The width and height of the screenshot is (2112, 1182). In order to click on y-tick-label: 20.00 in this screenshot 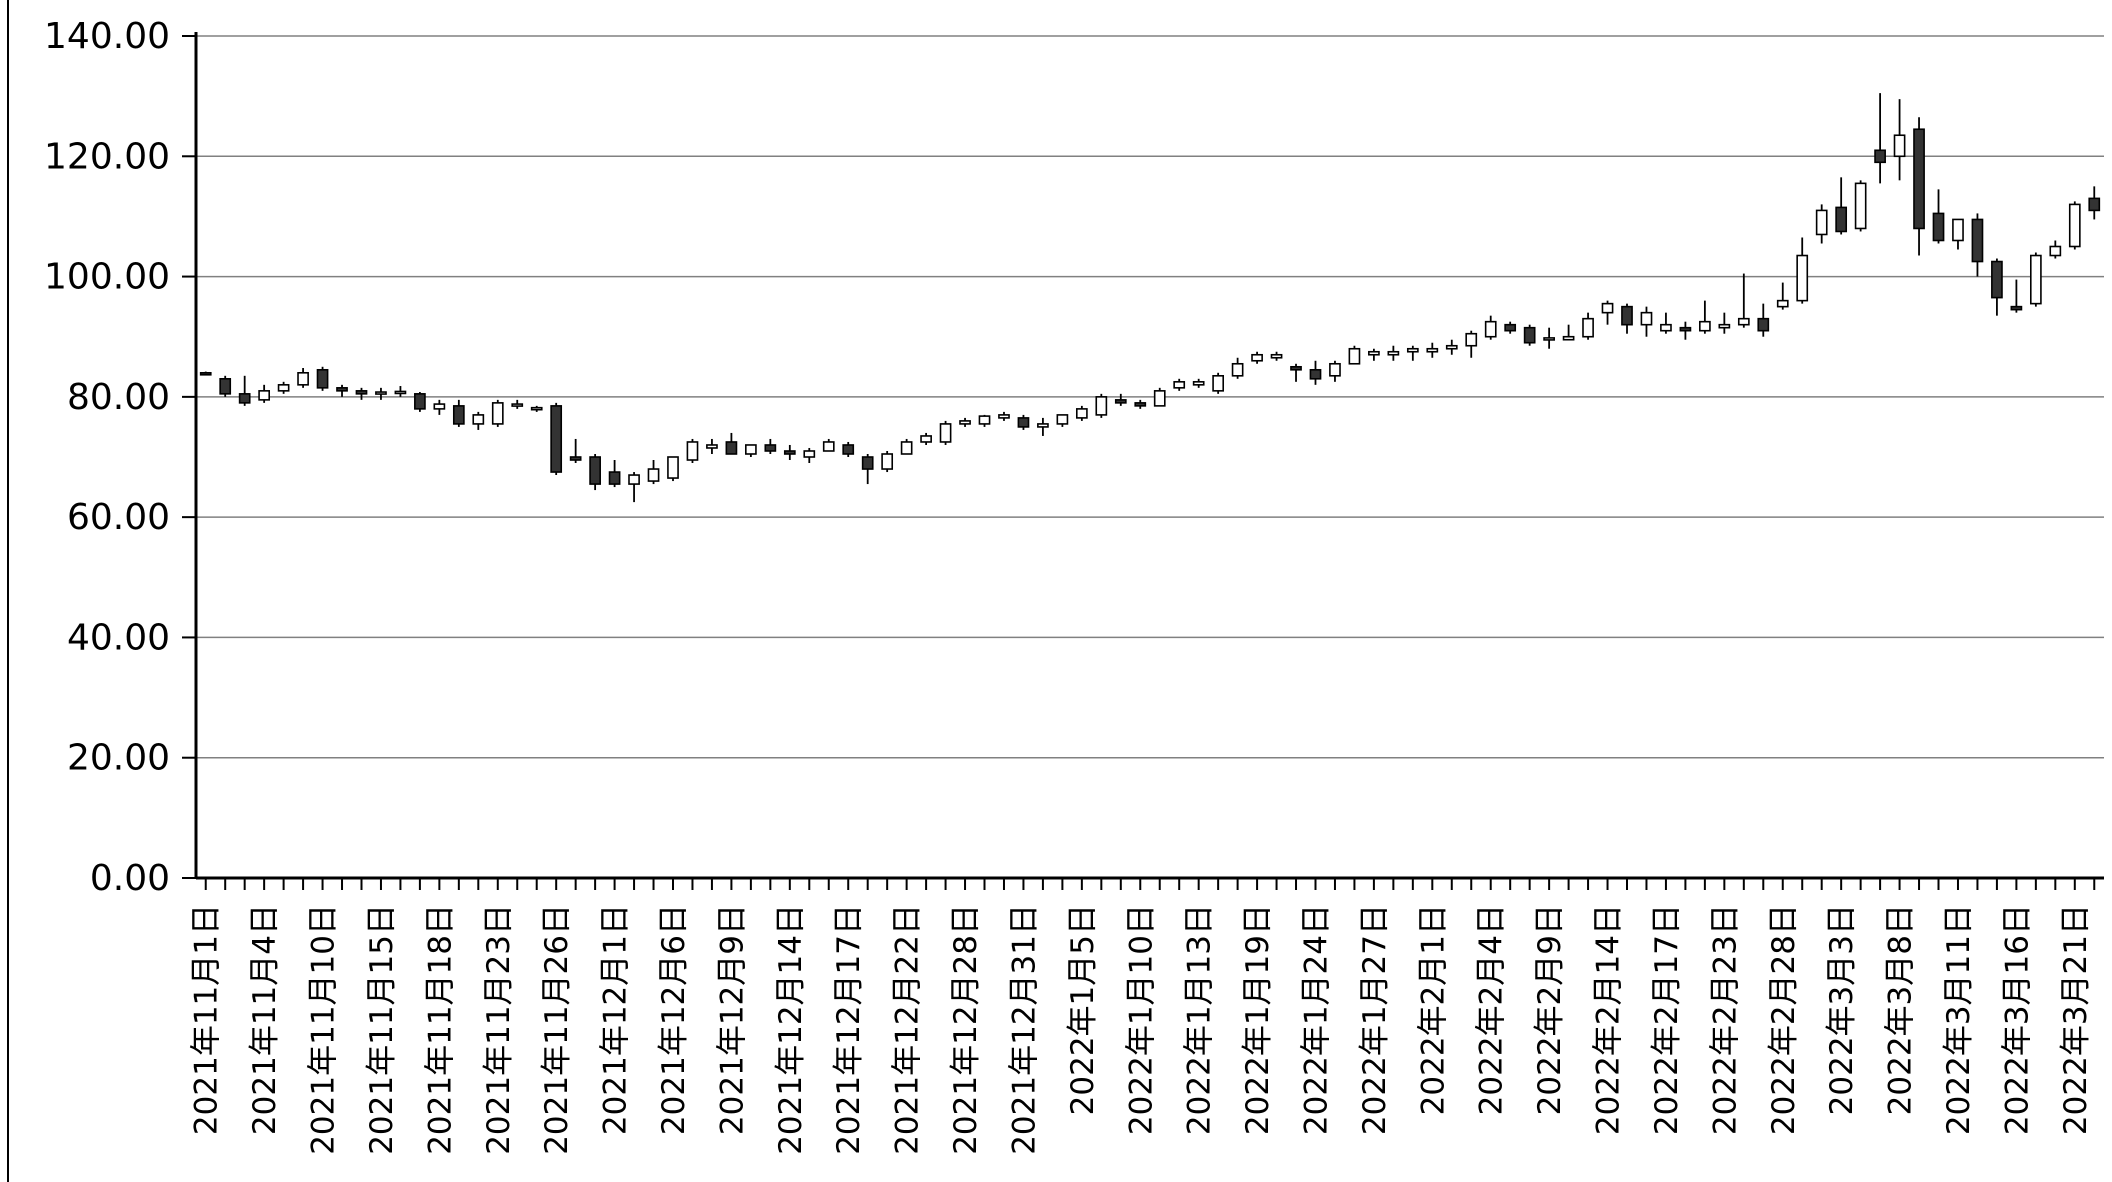, I will do `click(118, 758)`.